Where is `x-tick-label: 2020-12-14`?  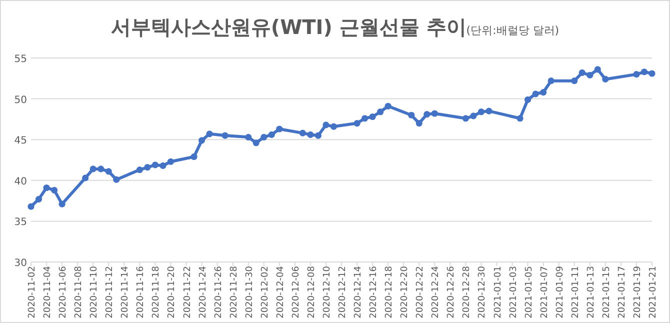
x-tick-label: 2020-12-14 is located at coordinates (359, 292).